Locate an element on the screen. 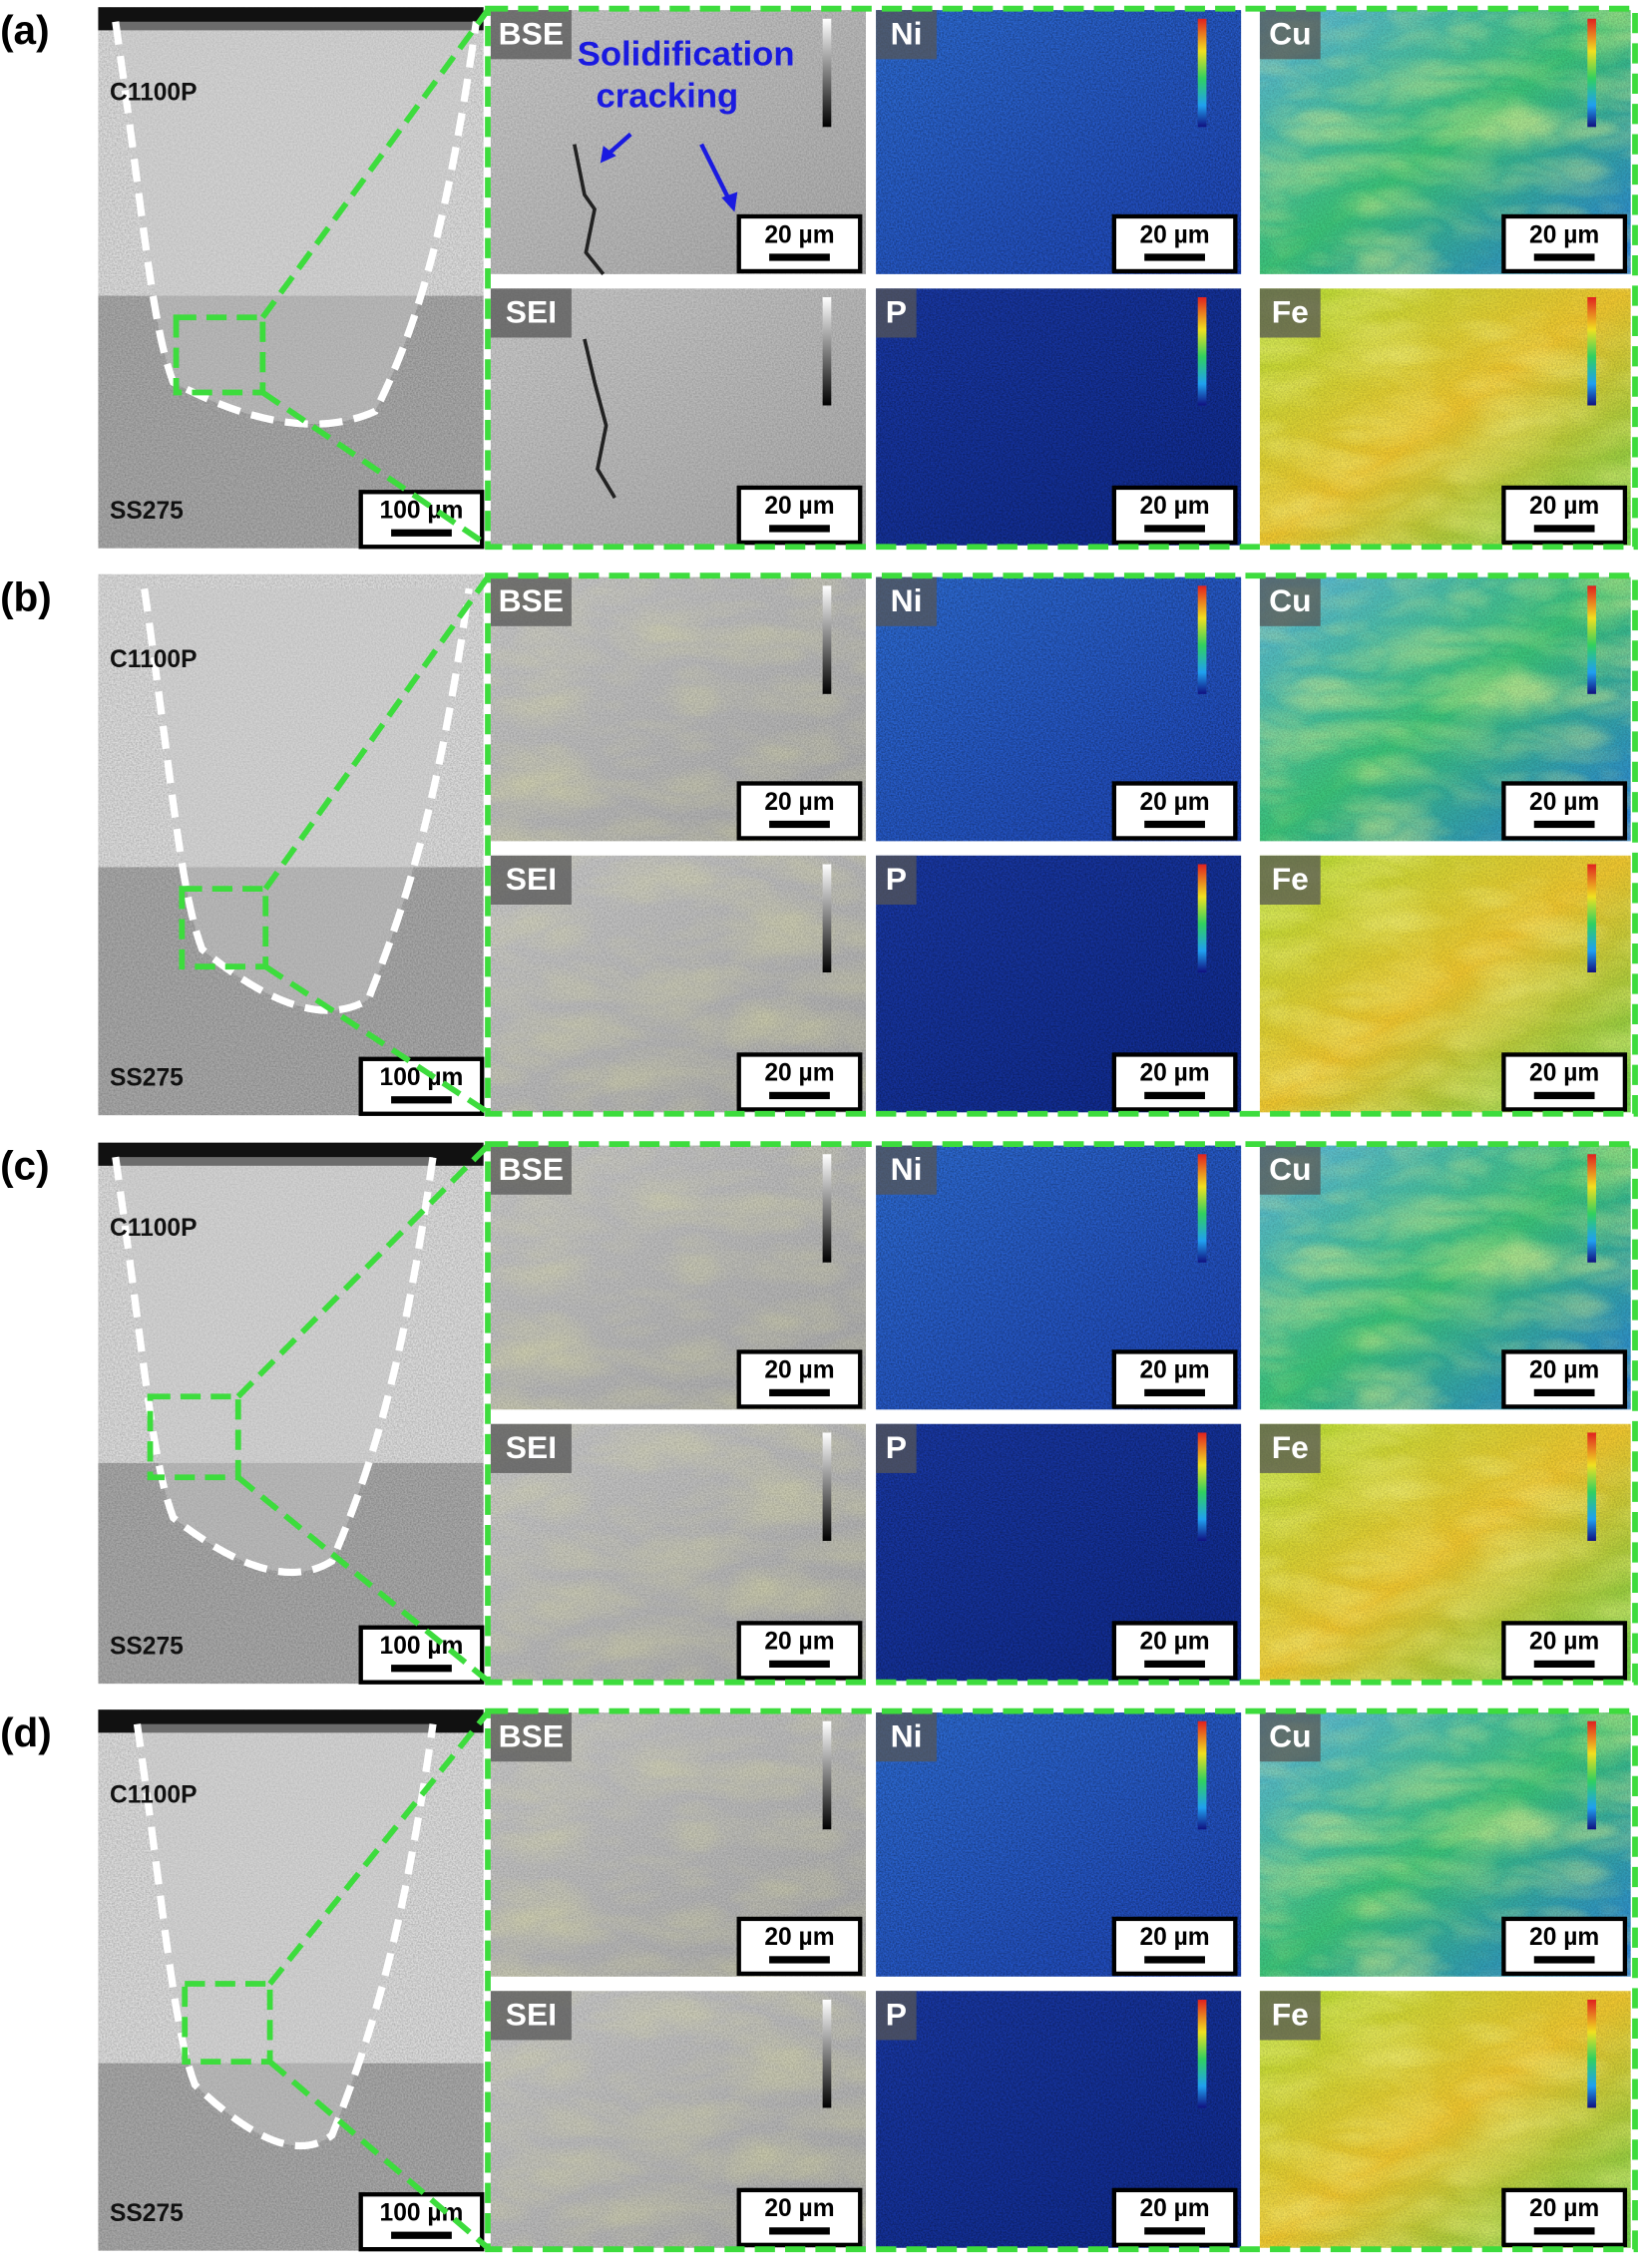 This screenshot has height=2268, width=1638. map: Fe 20 µm is located at coordinates (1445, 984).